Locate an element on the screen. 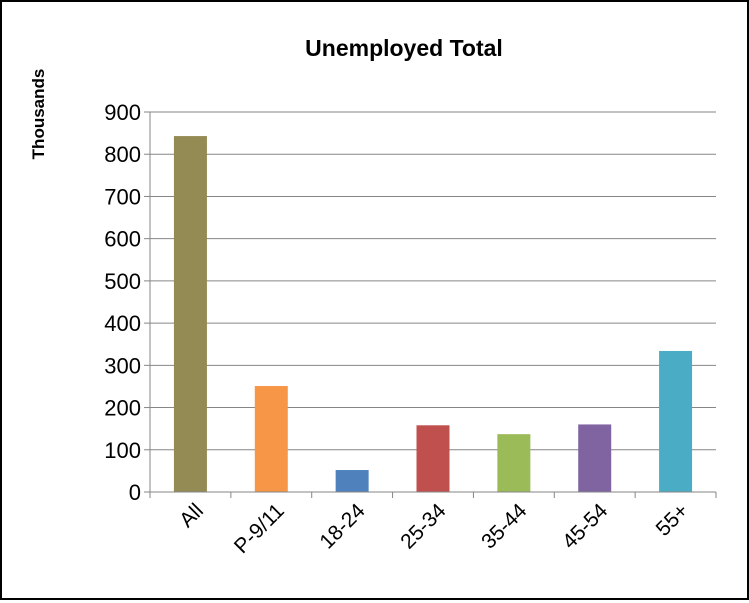 The width and height of the screenshot is (749, 603). x-tick-label: 18-24 is located at coordinates (342, 526).